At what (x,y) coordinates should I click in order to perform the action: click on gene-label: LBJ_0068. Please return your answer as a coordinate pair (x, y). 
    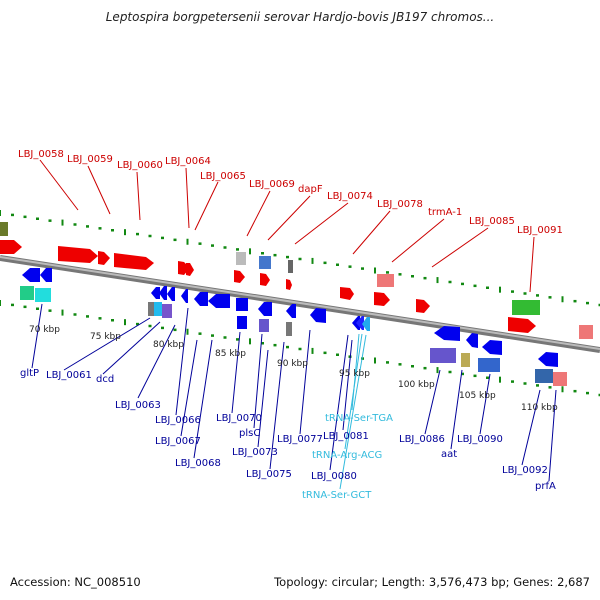
    Looking at the image, I should click on (198, 463).